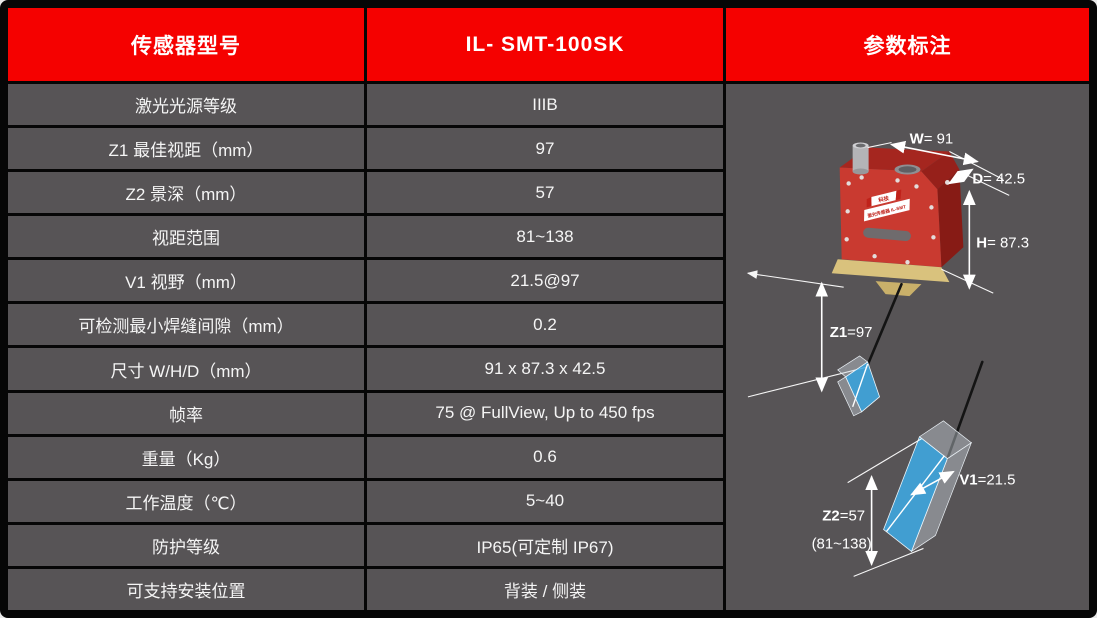 This screenshot has width=1097, height=618. What do you see at coordinates (545, 149) in the screenshot?
I see `spec-value: 97` at bounding box center [545, 149].